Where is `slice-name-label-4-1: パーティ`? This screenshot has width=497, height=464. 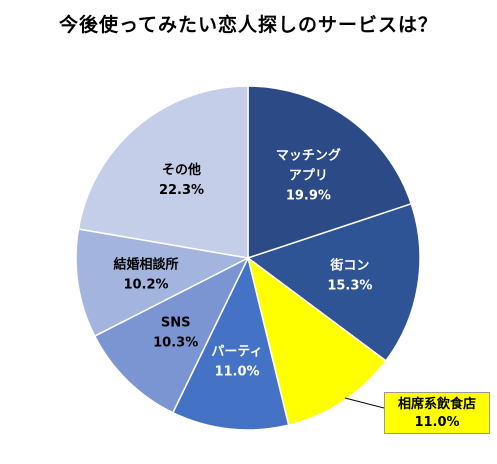 slice-name-label-4-1: パーティ is located at coordinates (236, 352).